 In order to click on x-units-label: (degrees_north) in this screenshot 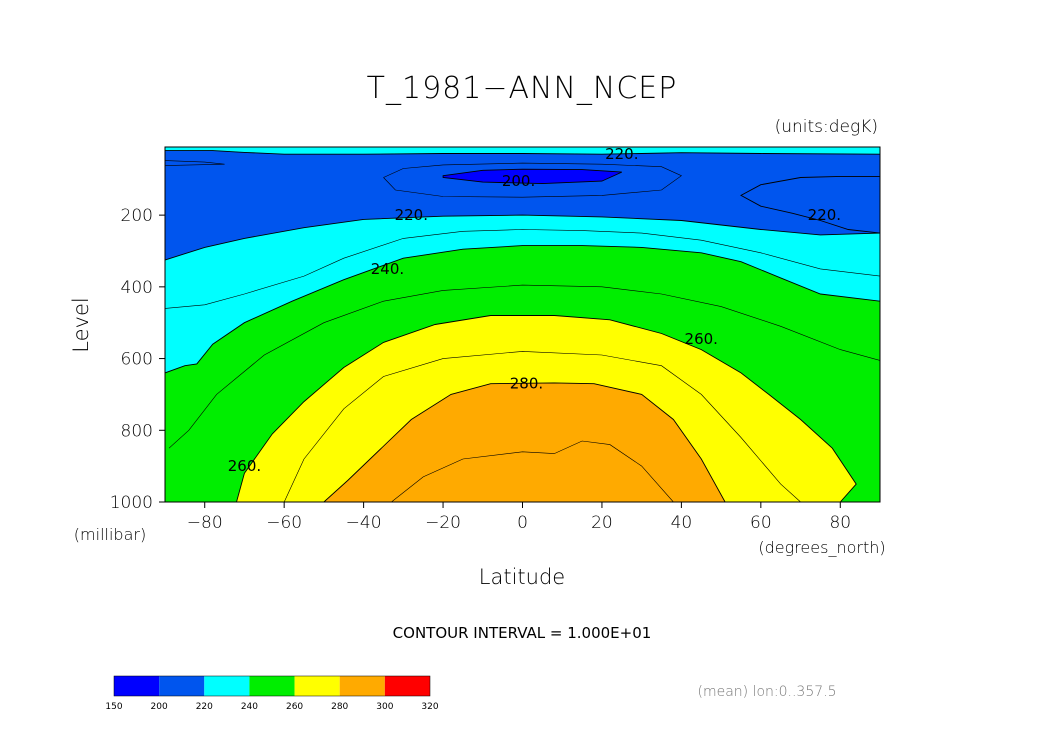, I will do `click(821, 547)`.